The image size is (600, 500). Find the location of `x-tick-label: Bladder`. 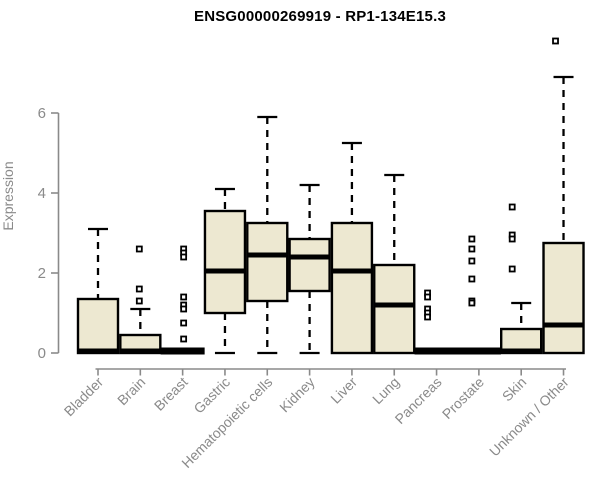

x-tick-label: Bladder is located at coordinates (84, 397).